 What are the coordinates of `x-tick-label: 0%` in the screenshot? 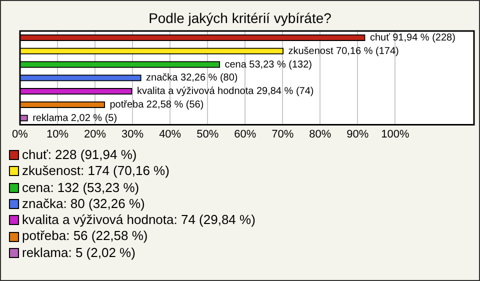 It's located at (20, 134).